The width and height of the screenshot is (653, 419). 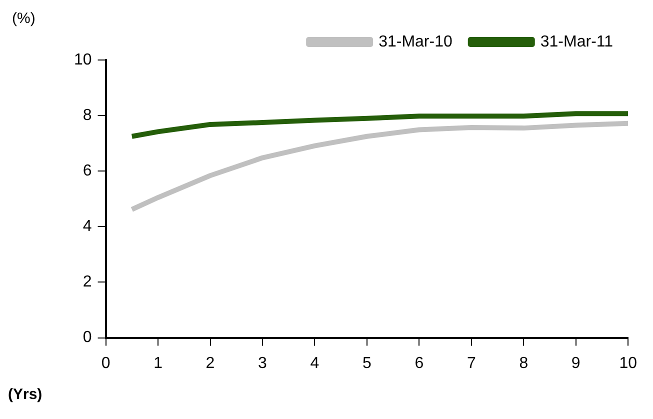 I want to click on x-axis-title: (Yrs), so click(x=25, y=394).